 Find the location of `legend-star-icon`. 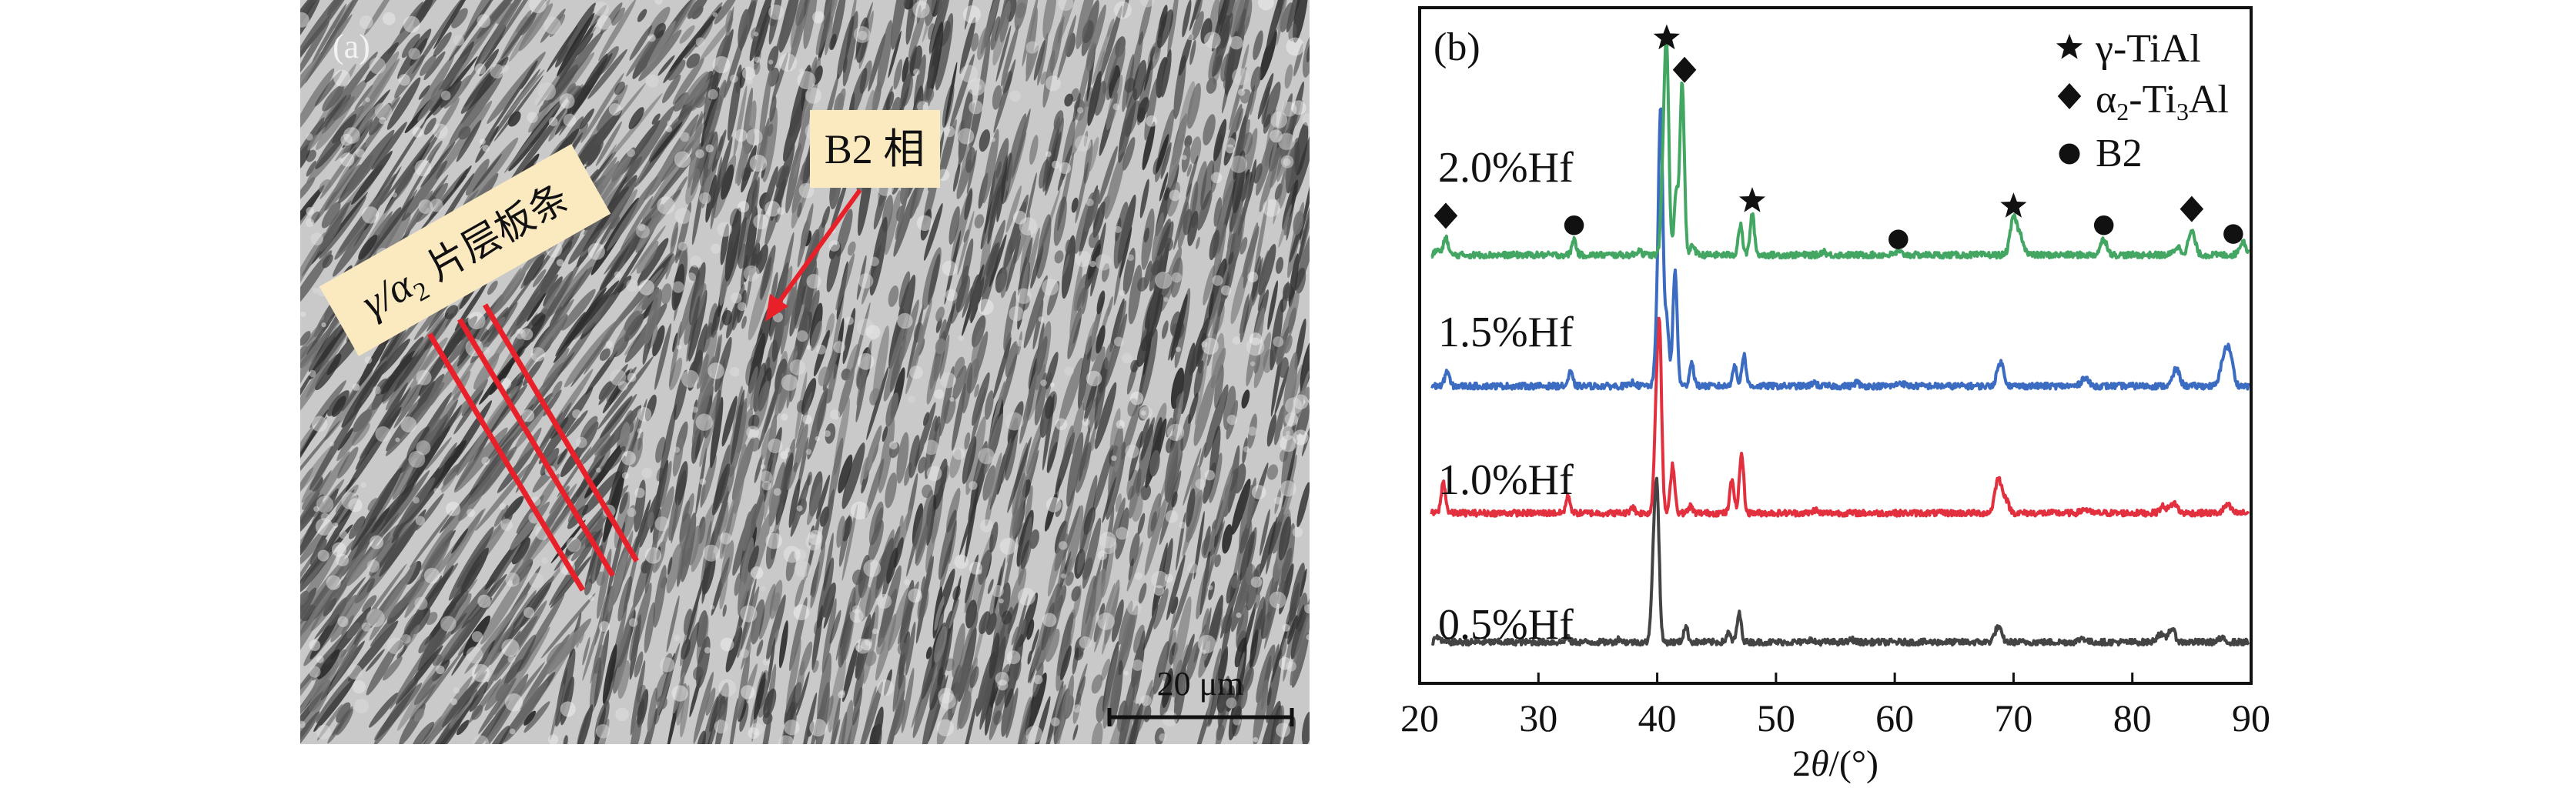

legend-star-icon is located at coordinates (2069, 46).